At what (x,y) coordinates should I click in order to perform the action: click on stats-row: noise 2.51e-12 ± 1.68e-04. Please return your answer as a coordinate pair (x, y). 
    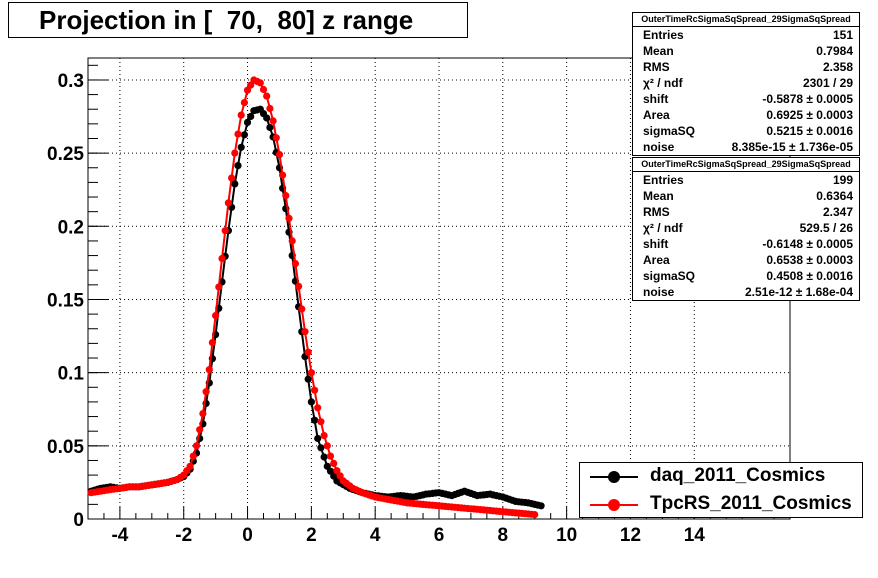
    Looking at the image, I should click on (746, 292).